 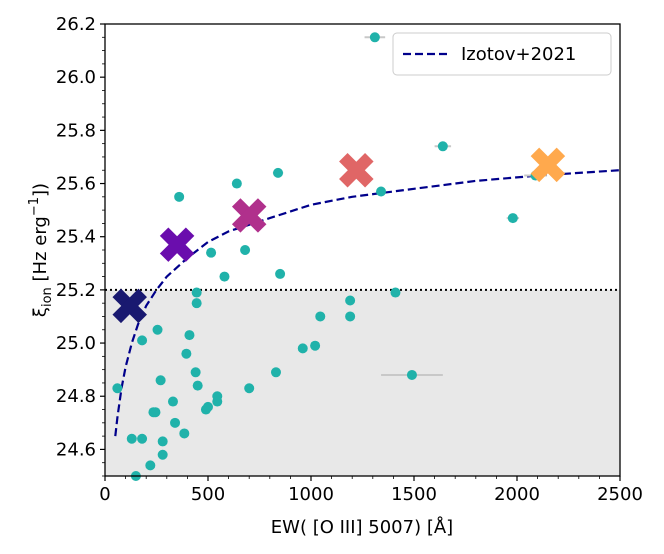 What do you see at coordinates (76, 130) in the screenshot?
I see `y-tick-label: 25.8` at bounding box center [76, 130].